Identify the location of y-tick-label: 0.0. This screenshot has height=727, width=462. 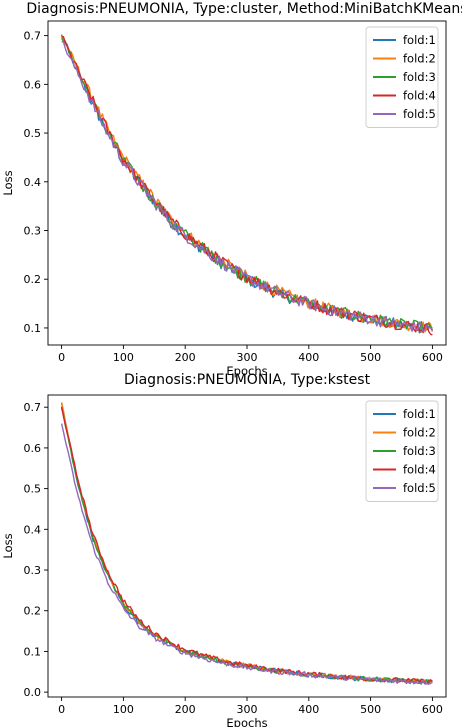
(33, 692).